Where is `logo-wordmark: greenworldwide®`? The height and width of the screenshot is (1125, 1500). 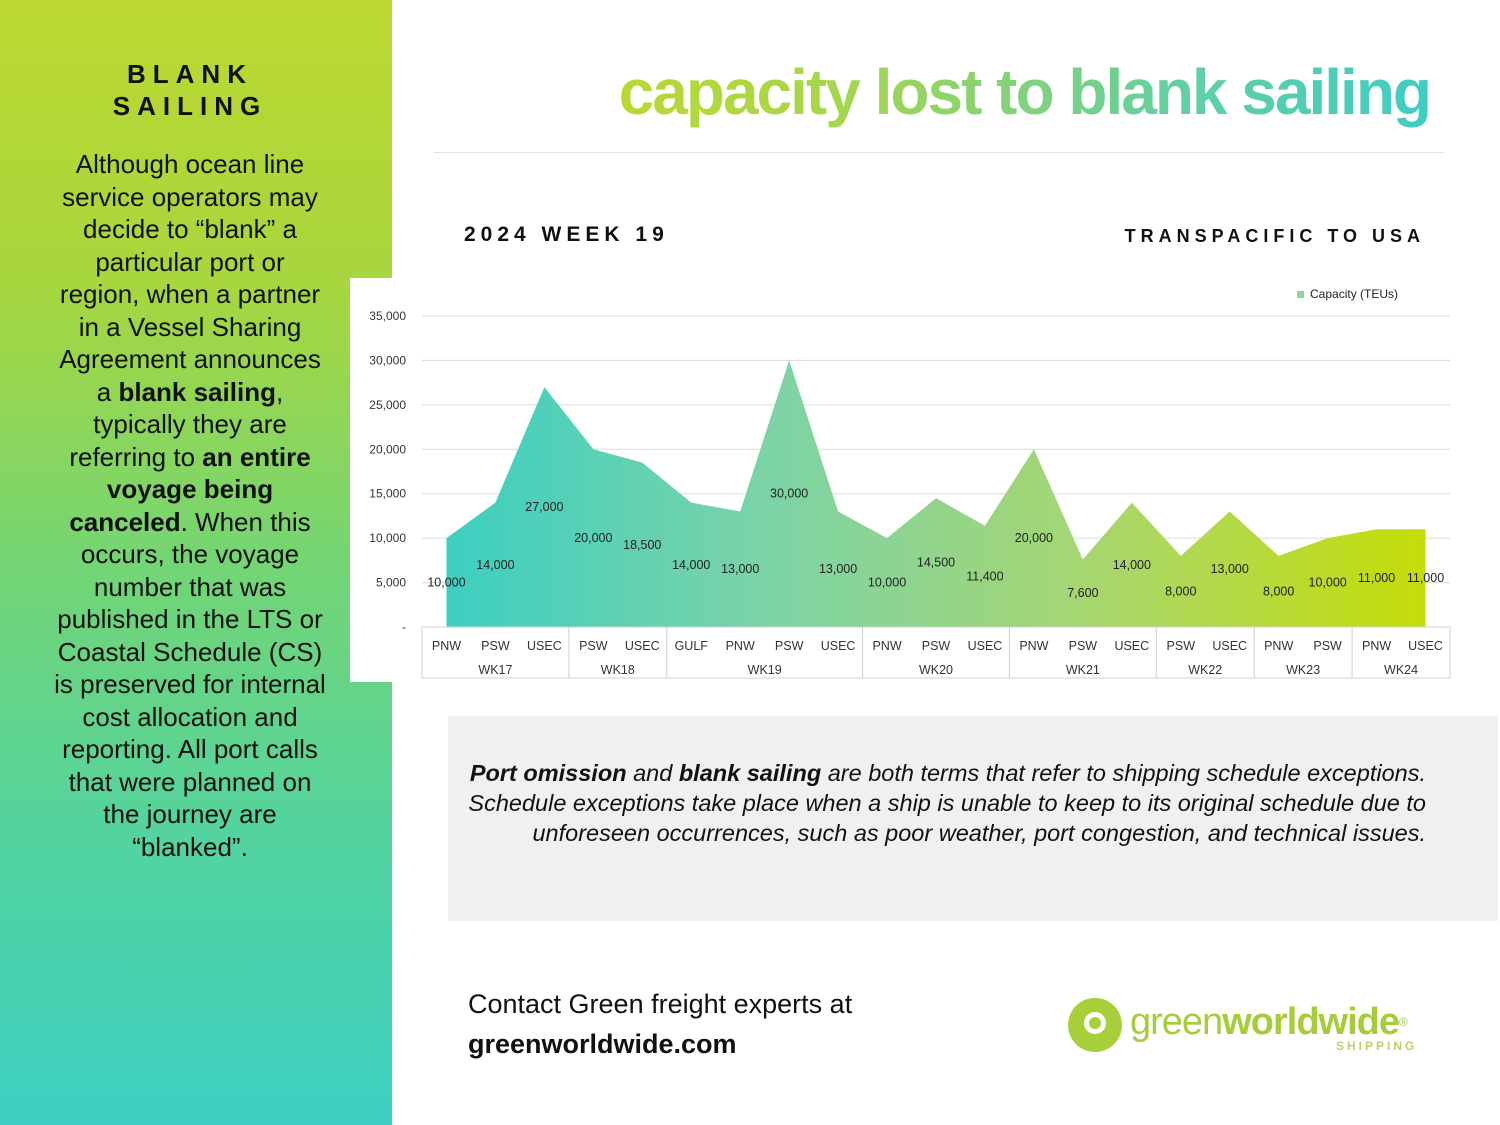 logo-wordmark: greenworldwide® is located at coordinates (1269, 1022).